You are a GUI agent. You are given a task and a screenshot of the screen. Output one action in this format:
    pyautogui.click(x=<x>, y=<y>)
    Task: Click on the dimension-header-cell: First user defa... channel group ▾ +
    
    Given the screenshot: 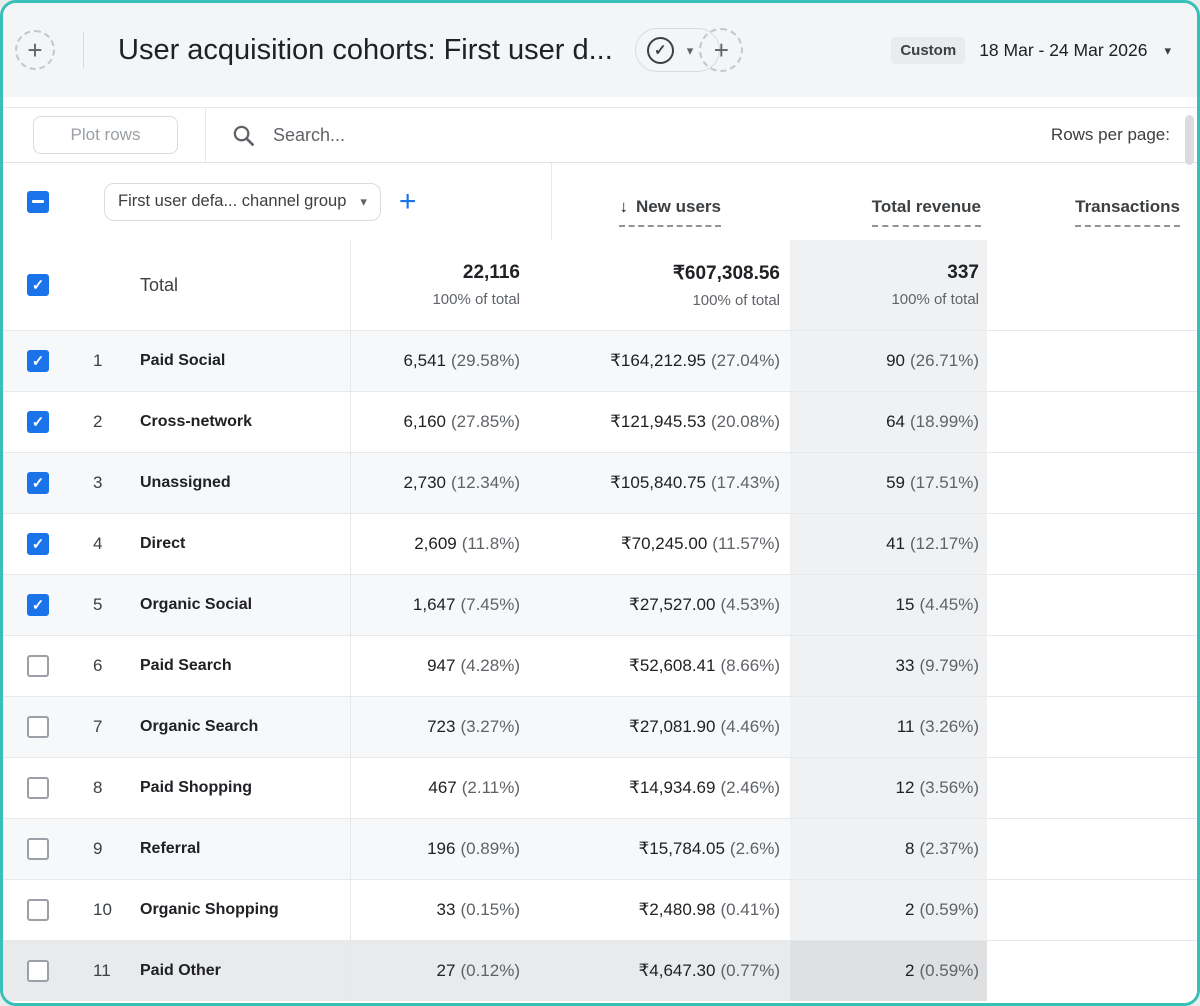 What is the action you would take?
    pyautogui.click(x=277, y=201)
    